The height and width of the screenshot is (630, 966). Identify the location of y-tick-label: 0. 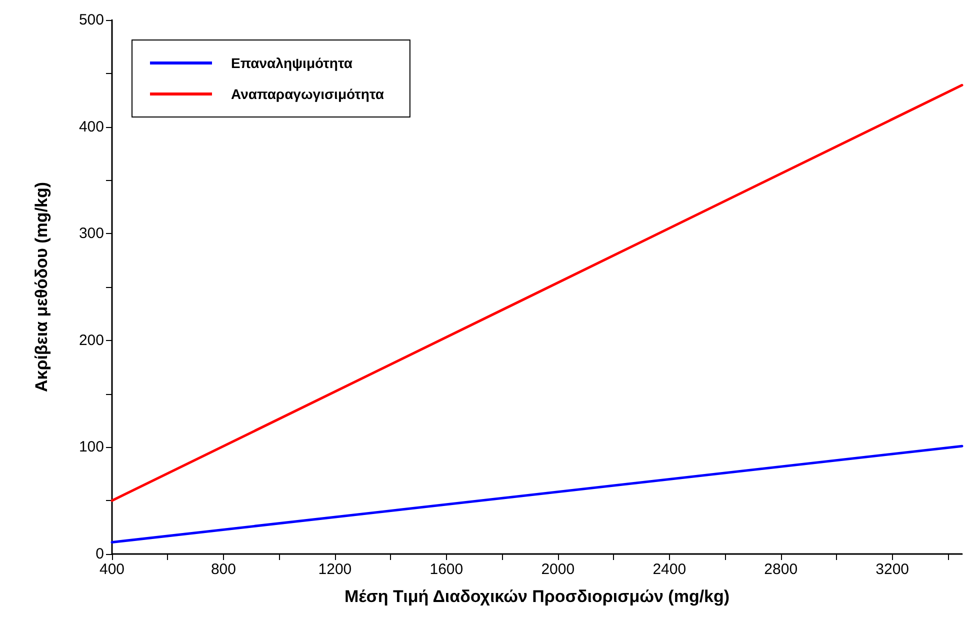
(100, 554).